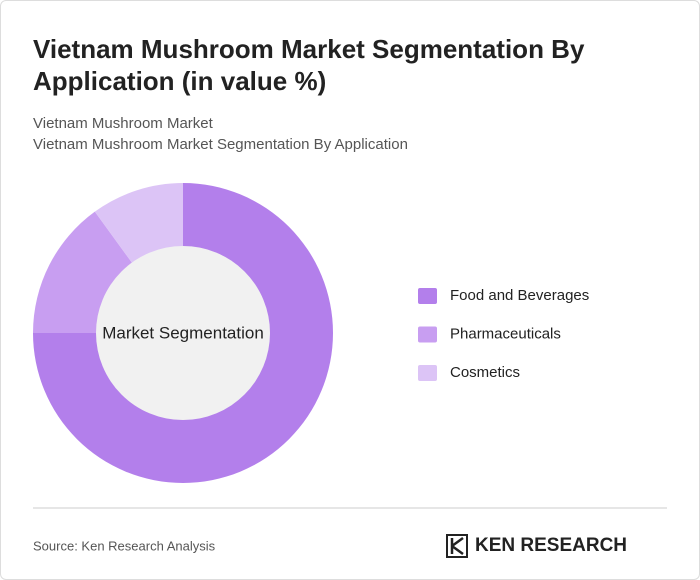 The height and width of the screenshot is (580, 700). I want to click on subtitle: Vietnam Mushroom Market, so click(123, 123).